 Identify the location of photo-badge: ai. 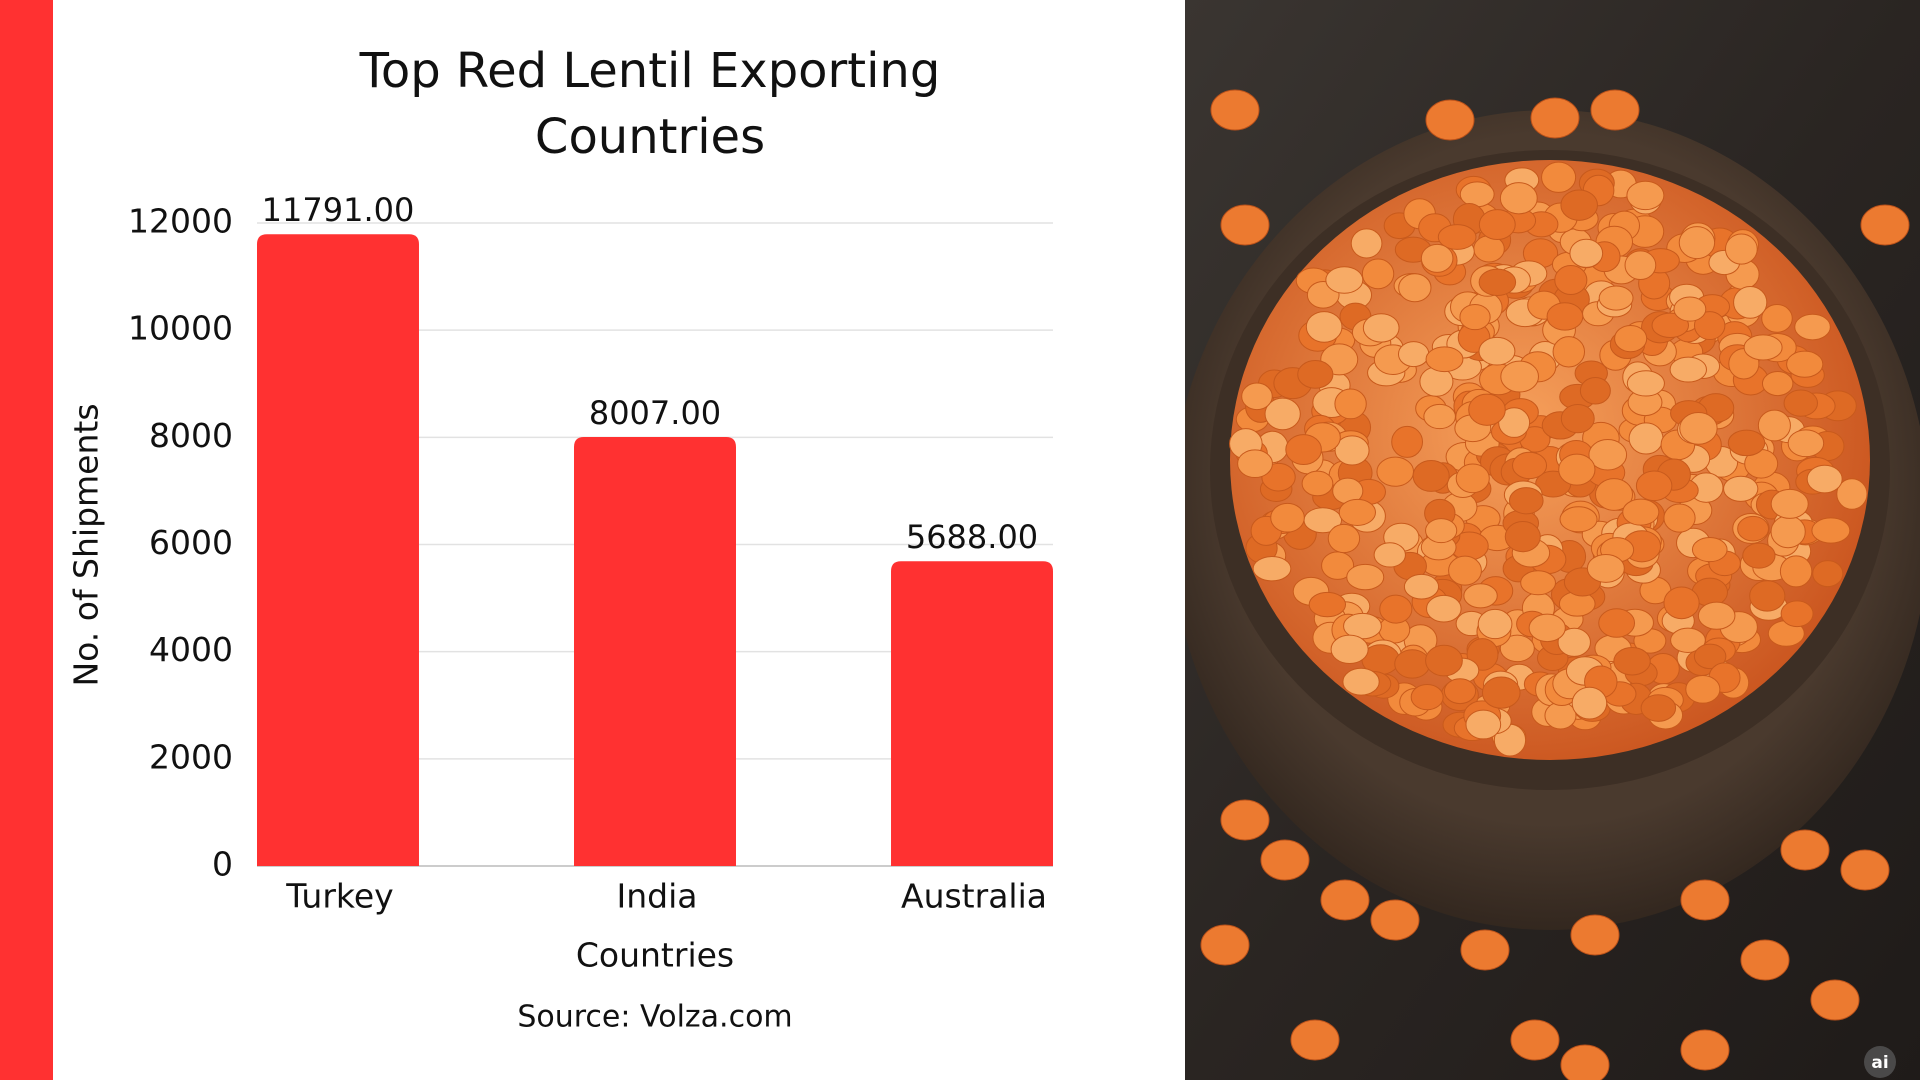
(1879, 1063).